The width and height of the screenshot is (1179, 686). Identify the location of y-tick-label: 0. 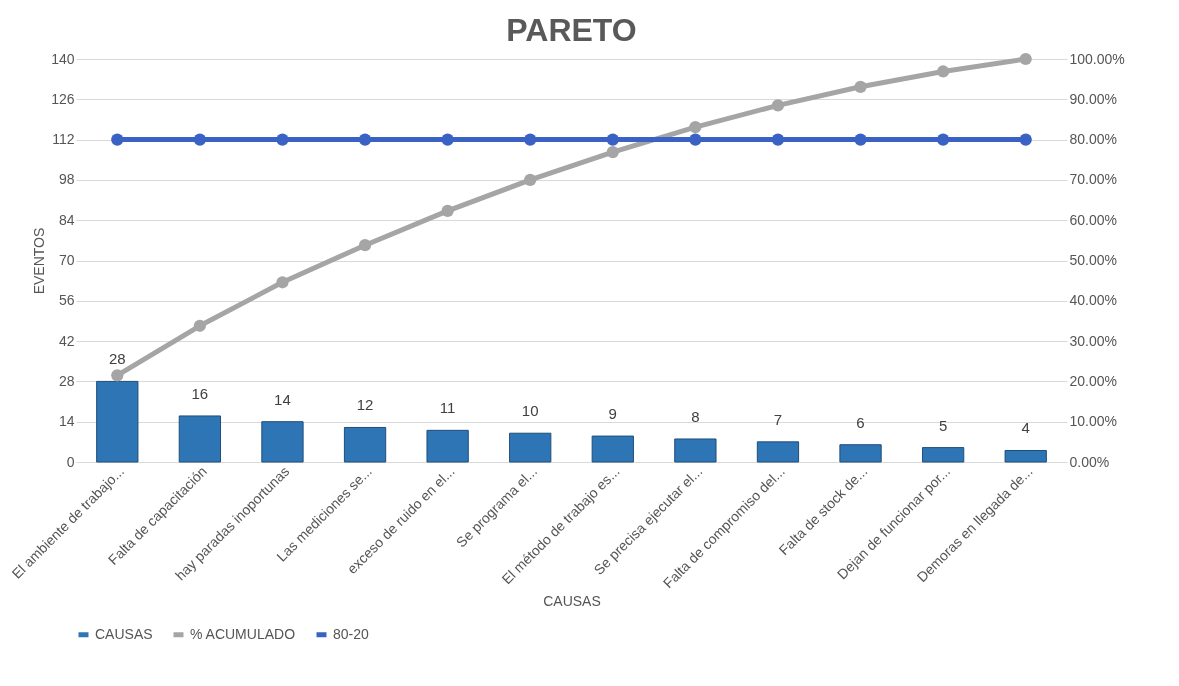
(70, 461).